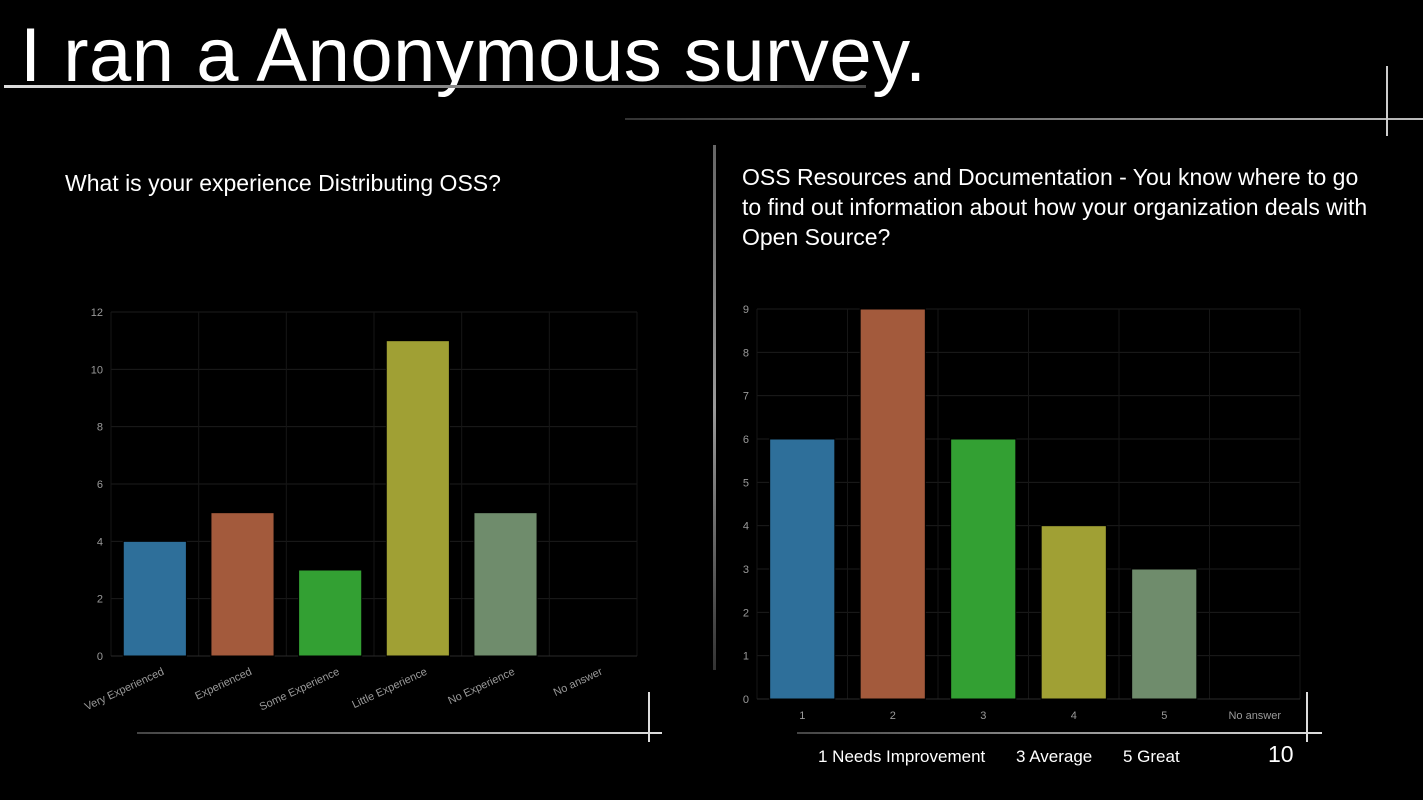  What do you see at coordinates (1024, 119) in the screenshot?
I see `header-rule` at bounding box center [1024, 119].